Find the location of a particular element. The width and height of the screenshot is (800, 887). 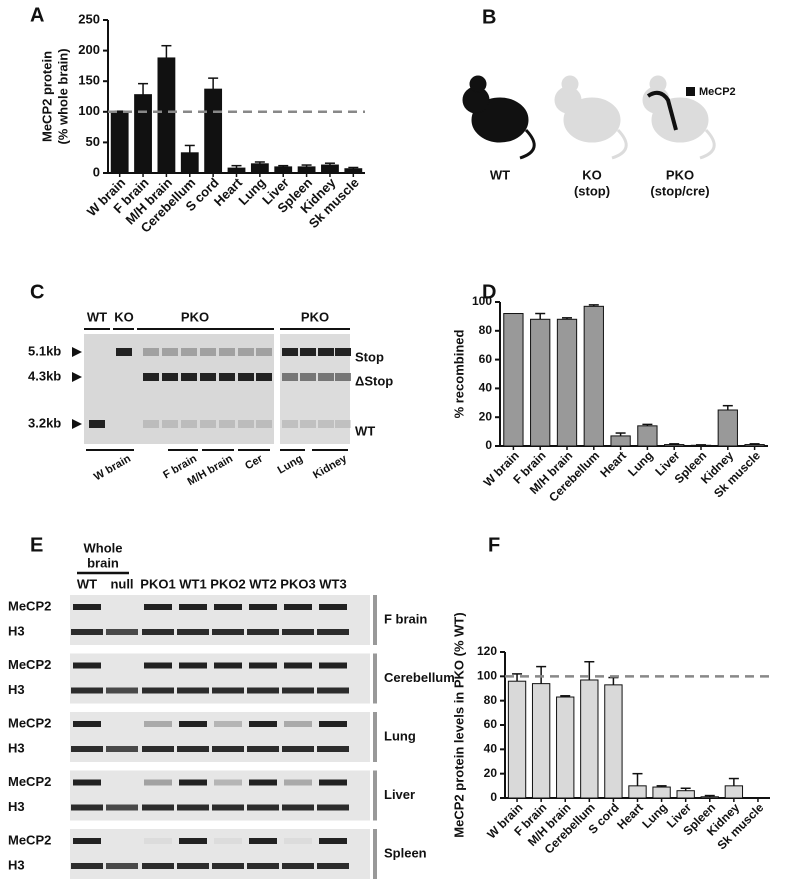

y-tick-label: 150 is located at coordinates (89, 80).